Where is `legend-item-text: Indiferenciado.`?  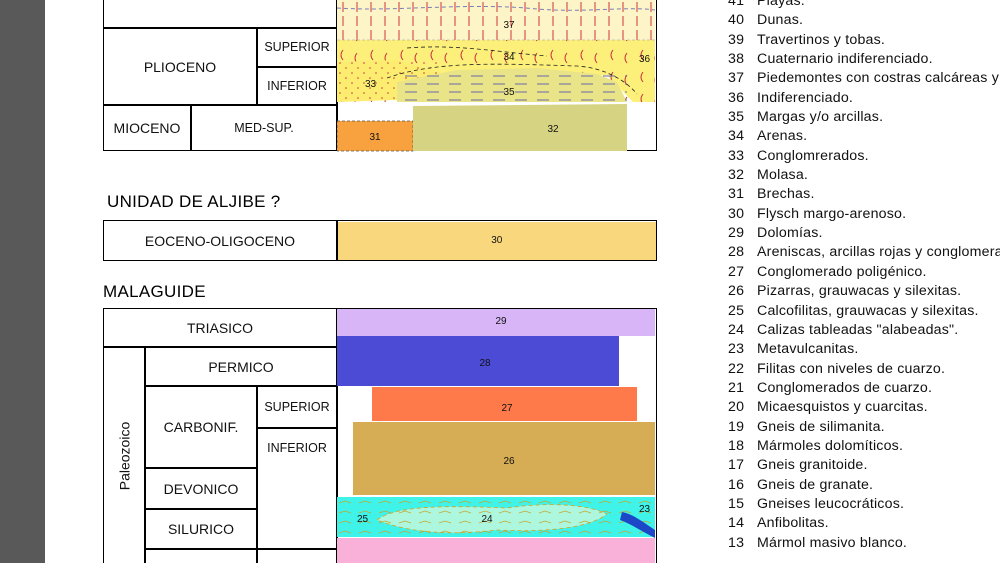
legend-item-text: Indiferenciado. is located at coordinates (805, 97).